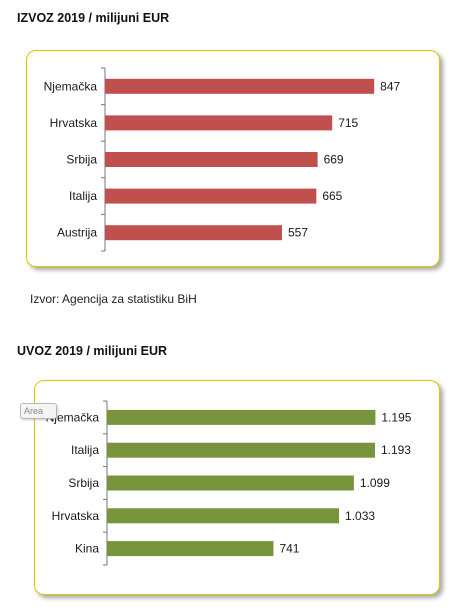 The image size is (476, 611). Describe the element at coordinates (396, 450) in the screenshot. I see `import-value-label: 1.193` at that location.